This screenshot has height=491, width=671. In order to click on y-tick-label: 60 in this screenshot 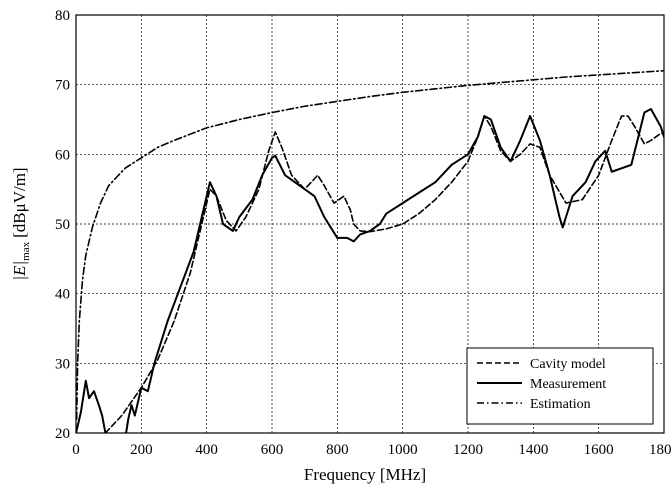, I will do `click(62, 155)`.